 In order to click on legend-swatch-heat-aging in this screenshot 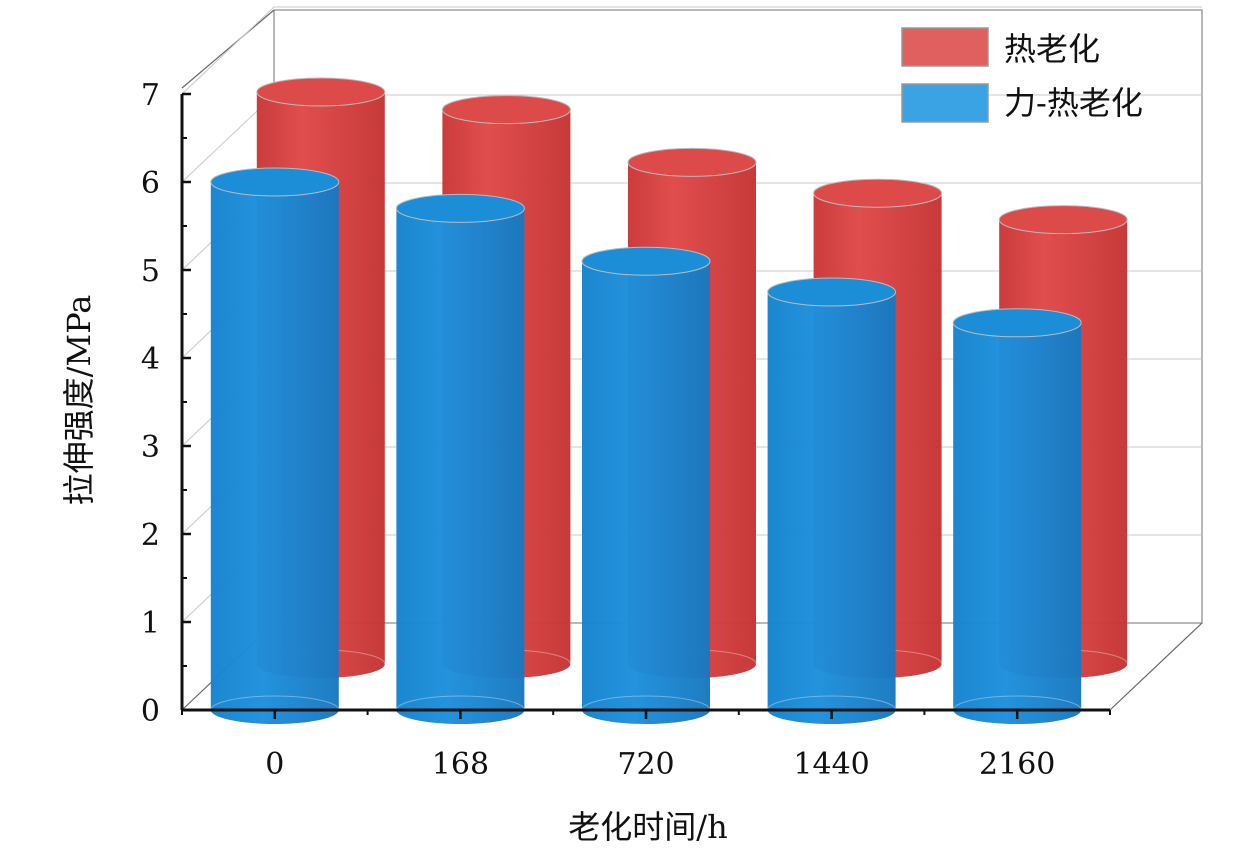, I will do `click(945, 47)`.